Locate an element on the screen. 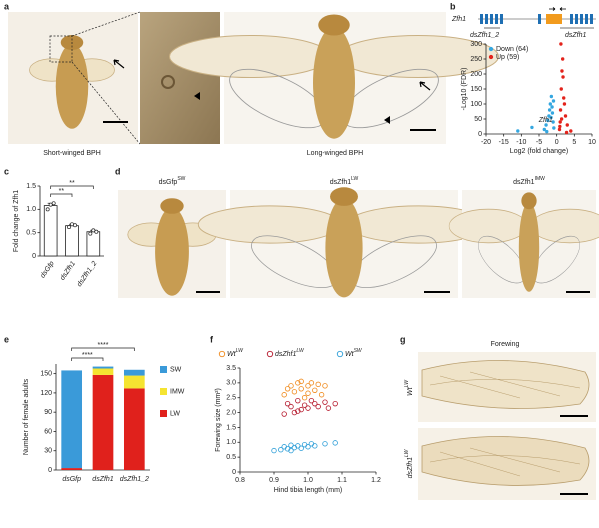  y-axis-label: Forewing size (mm²) is located at coordinates (218, 420).